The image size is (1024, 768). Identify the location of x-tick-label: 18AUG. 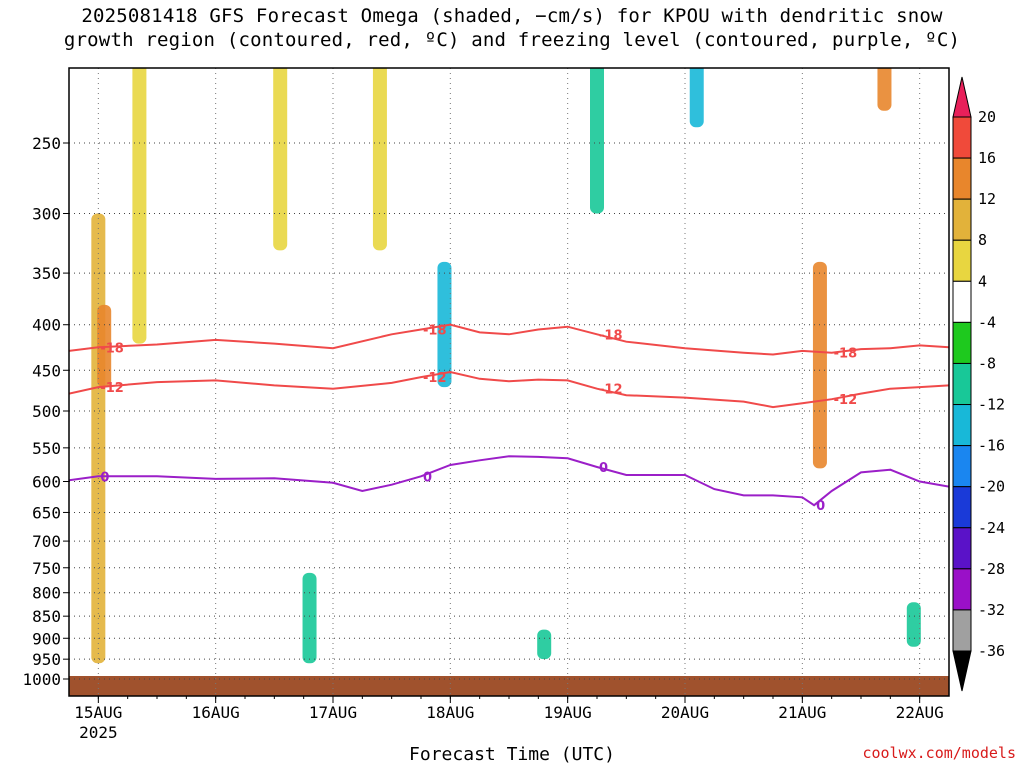
(450, 712).